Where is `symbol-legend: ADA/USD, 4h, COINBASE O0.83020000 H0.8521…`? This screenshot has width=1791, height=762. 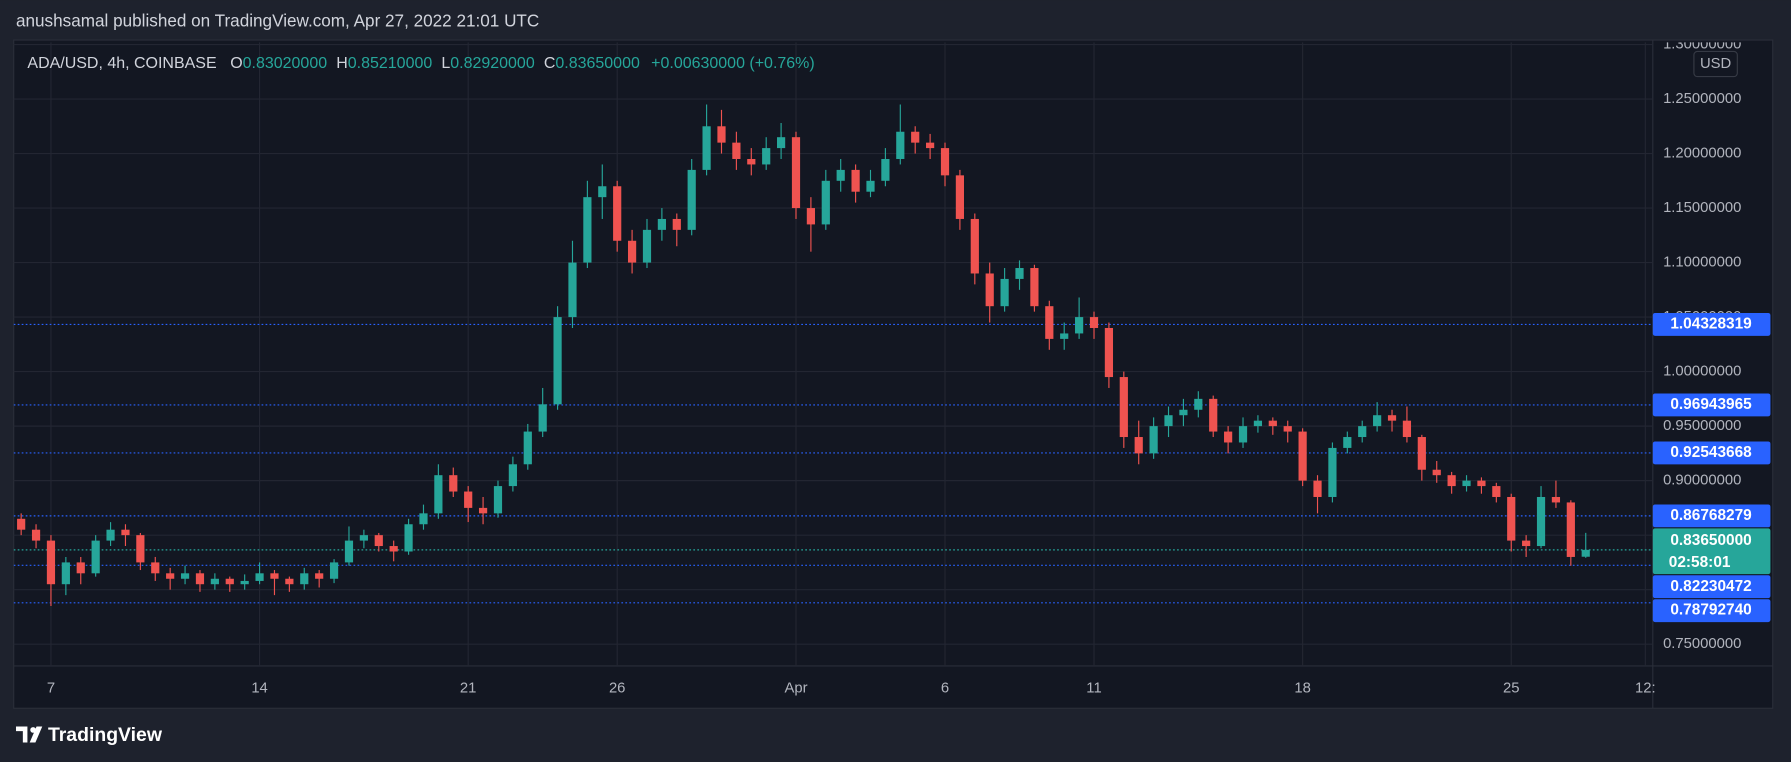 symbol-legend: ADA/USD, 4h, COINBASE O0.83020000 H0.8521… is located at coordinates (420, 63).